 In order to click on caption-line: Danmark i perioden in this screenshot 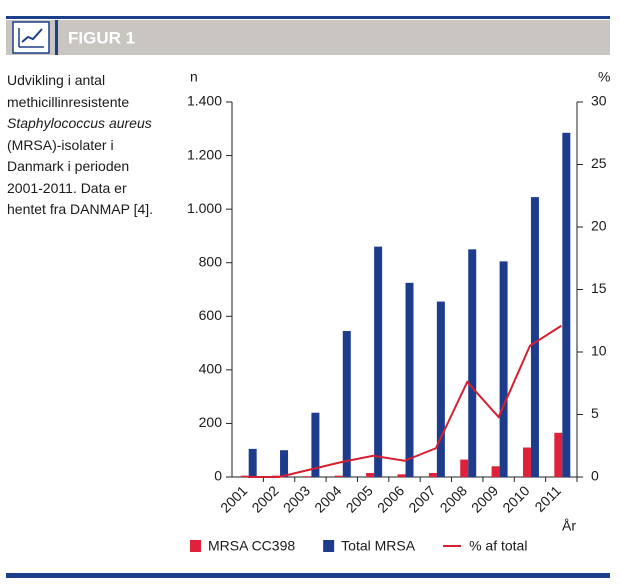, I will do `click(68, 166)`.